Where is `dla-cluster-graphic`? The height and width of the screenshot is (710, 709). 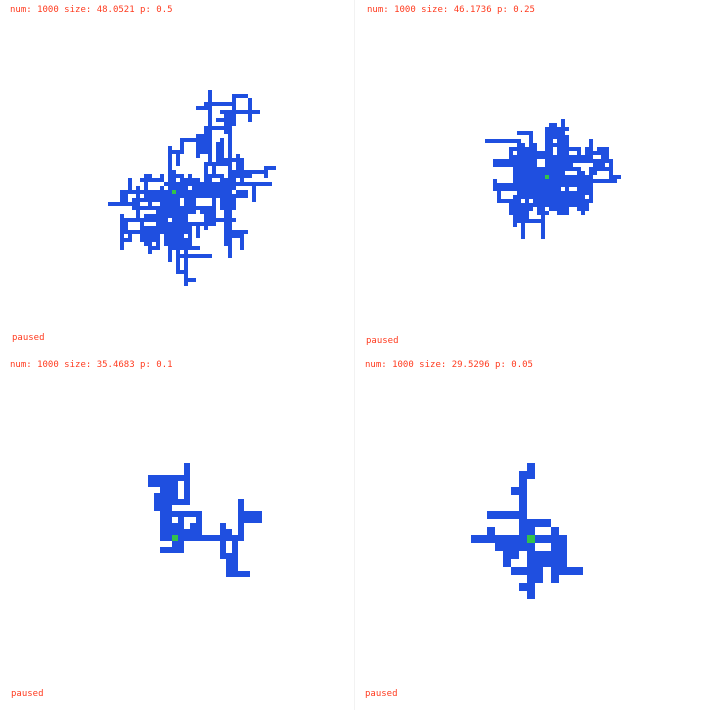 dla-cluster-graphic is located at coordinates (527, 531).